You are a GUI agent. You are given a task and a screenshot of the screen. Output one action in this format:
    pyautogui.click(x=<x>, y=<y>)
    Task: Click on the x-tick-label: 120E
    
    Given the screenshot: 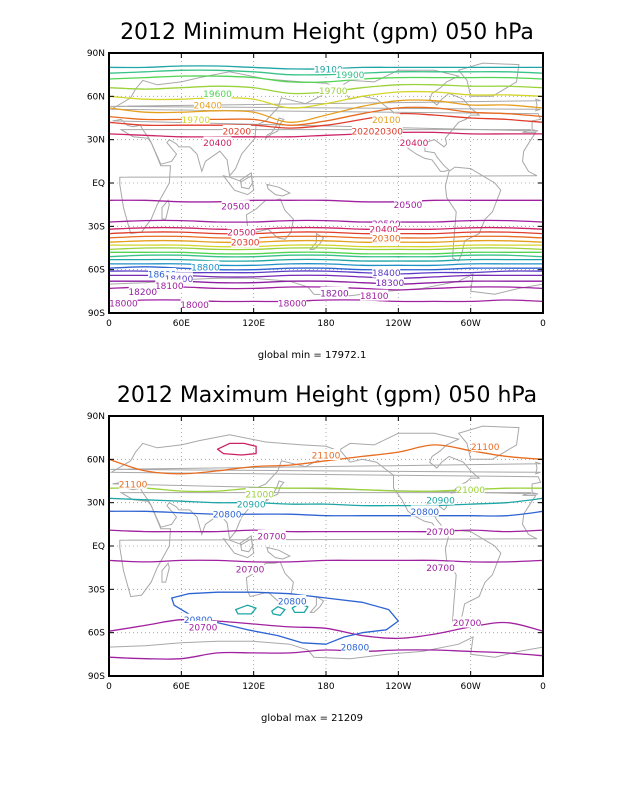 What is the action you would take?
    pyautogui.click(x=253, y=324)
    